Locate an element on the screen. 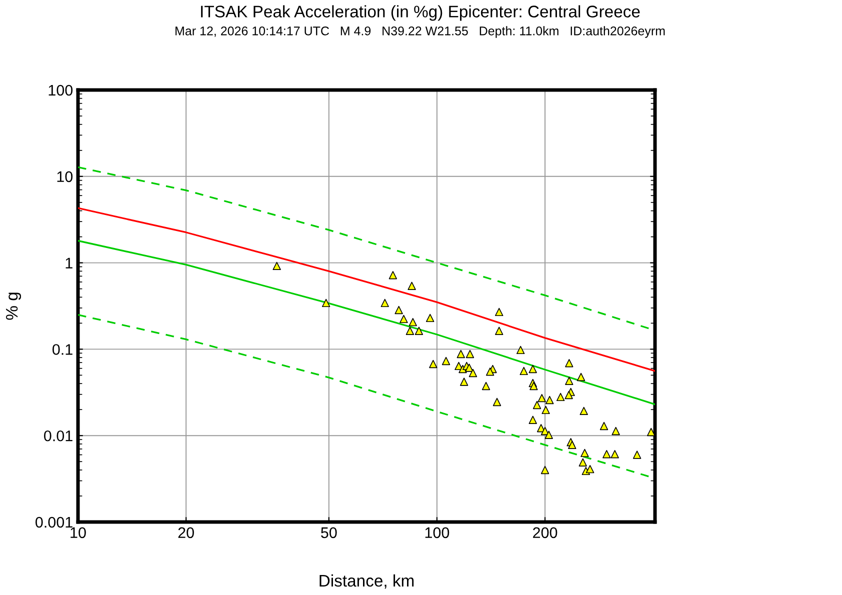 This screenshot has height=595, width=842. x-tick-label: 20 is located at coordinates (186, 532).